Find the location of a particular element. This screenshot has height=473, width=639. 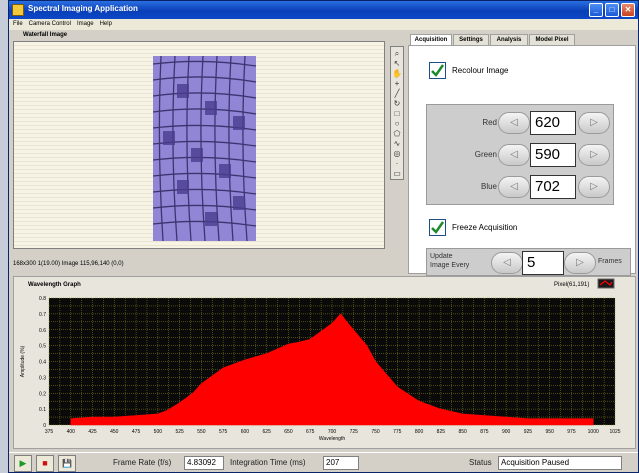

blue-channel-row: Blue ◁ 702 ▷ is located at coordinates (521, 187).